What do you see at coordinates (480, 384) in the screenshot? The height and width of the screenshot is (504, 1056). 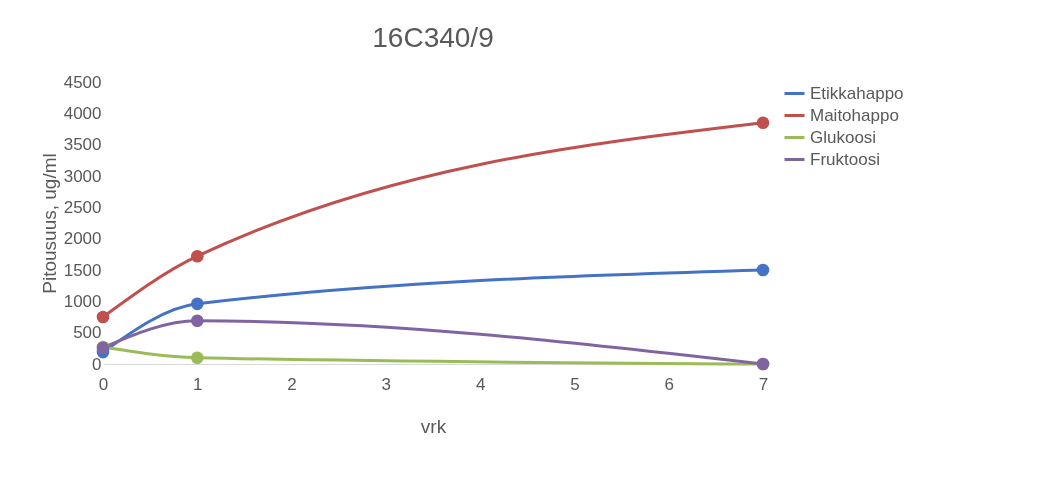 I see `x-tick-label: 4` at bounding box center [480, 384].